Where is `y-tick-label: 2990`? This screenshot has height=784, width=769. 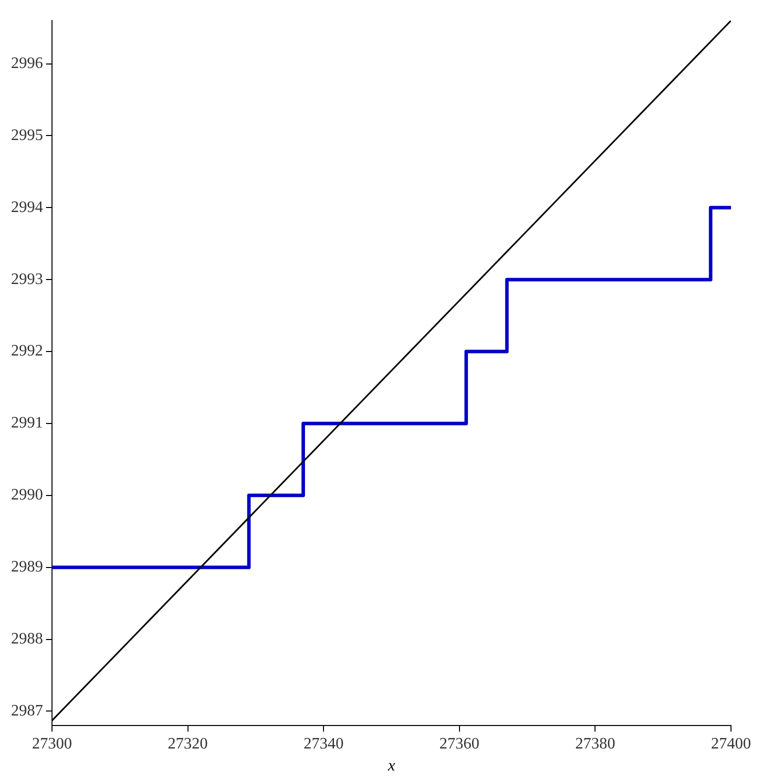 y-tick-label: 2990 is located at coordinates (27, 495).